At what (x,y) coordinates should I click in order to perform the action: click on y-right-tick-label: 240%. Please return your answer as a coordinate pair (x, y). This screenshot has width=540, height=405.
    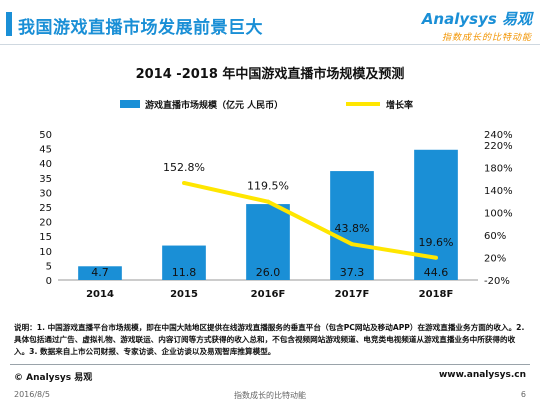
    Looking at the image, I should click on (498, 135).